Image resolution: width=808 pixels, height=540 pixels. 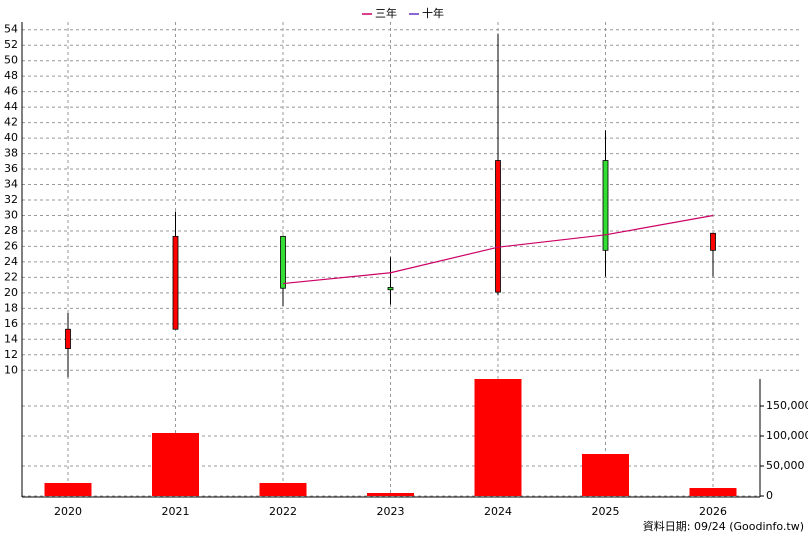 What do you see at coordinates (787, 435) in the screenshot?
I see `y2-tick-label: 100,000` at bounding box center [787, 435].